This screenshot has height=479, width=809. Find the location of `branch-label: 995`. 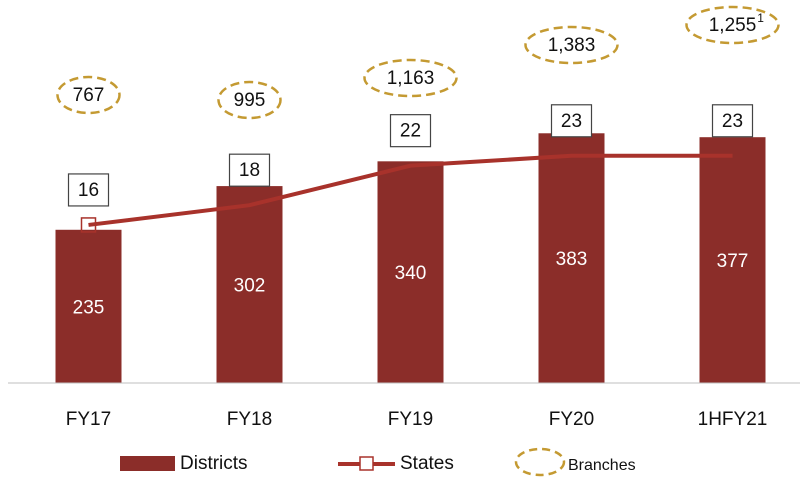

branch-label: 995 is located at coordinates (250, 100).